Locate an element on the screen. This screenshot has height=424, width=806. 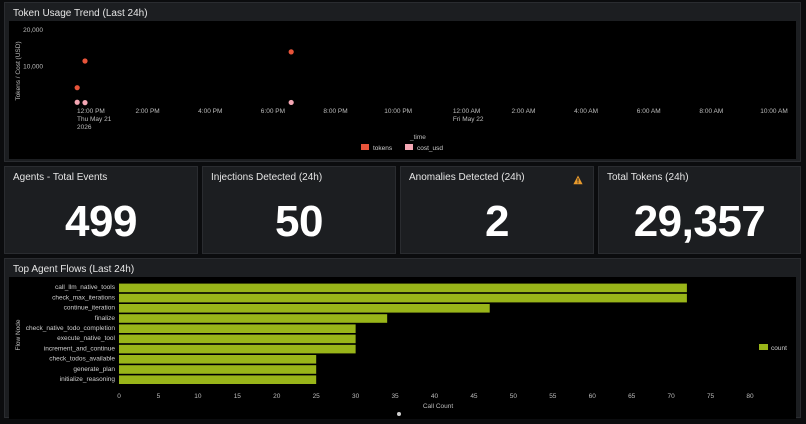
x-tick-label: 10:00 AM is located at coordinates (773, 111).